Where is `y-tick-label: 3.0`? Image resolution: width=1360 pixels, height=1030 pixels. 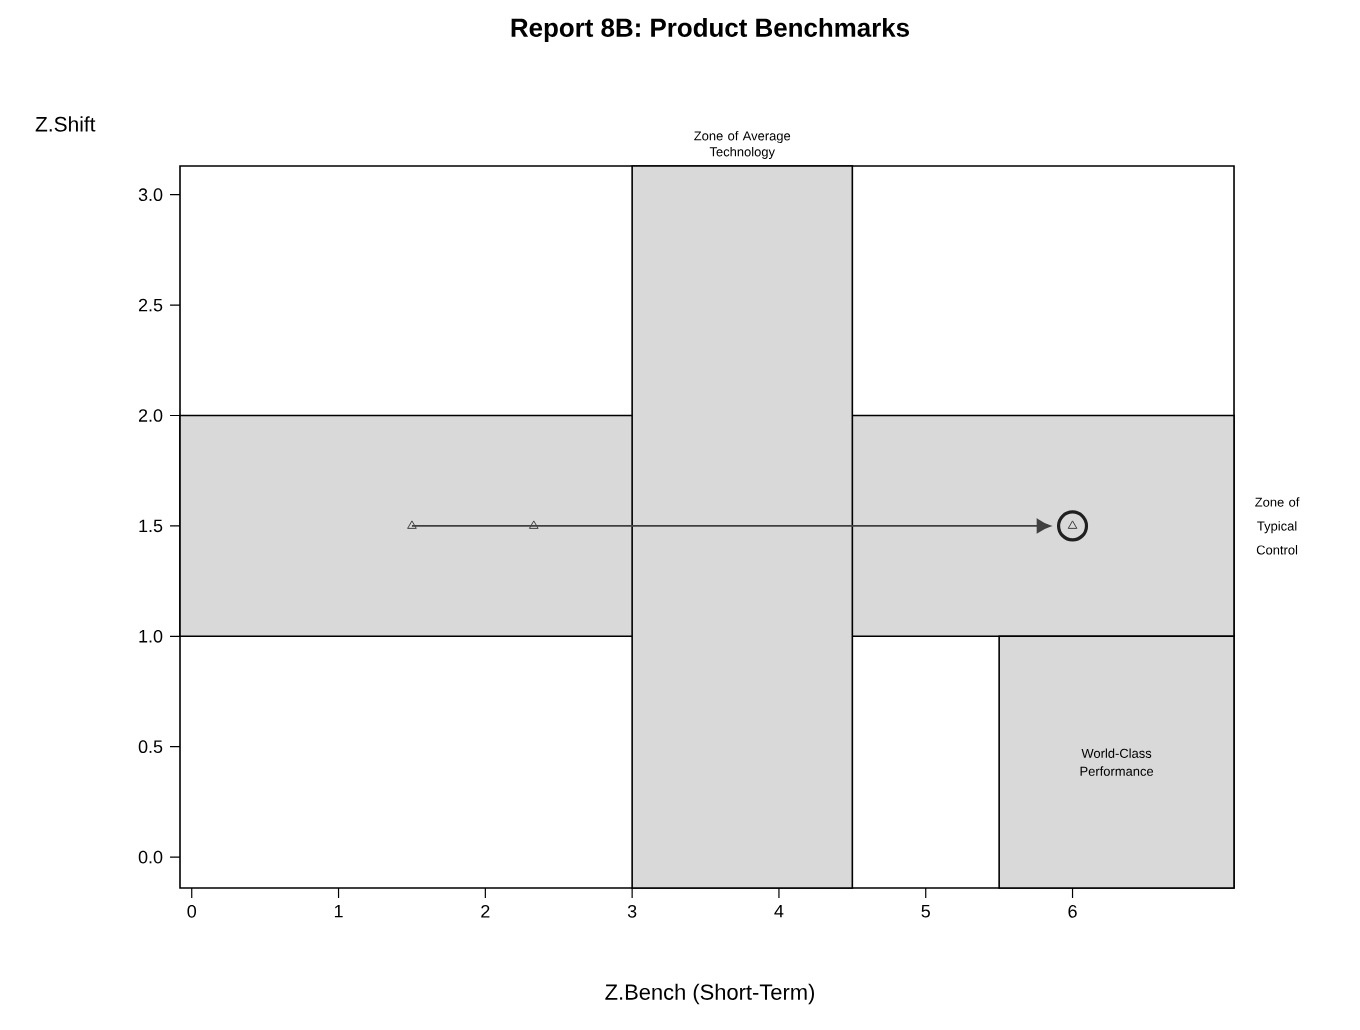
y-tick-label: 3.0 is located at coordinates (150, 195).